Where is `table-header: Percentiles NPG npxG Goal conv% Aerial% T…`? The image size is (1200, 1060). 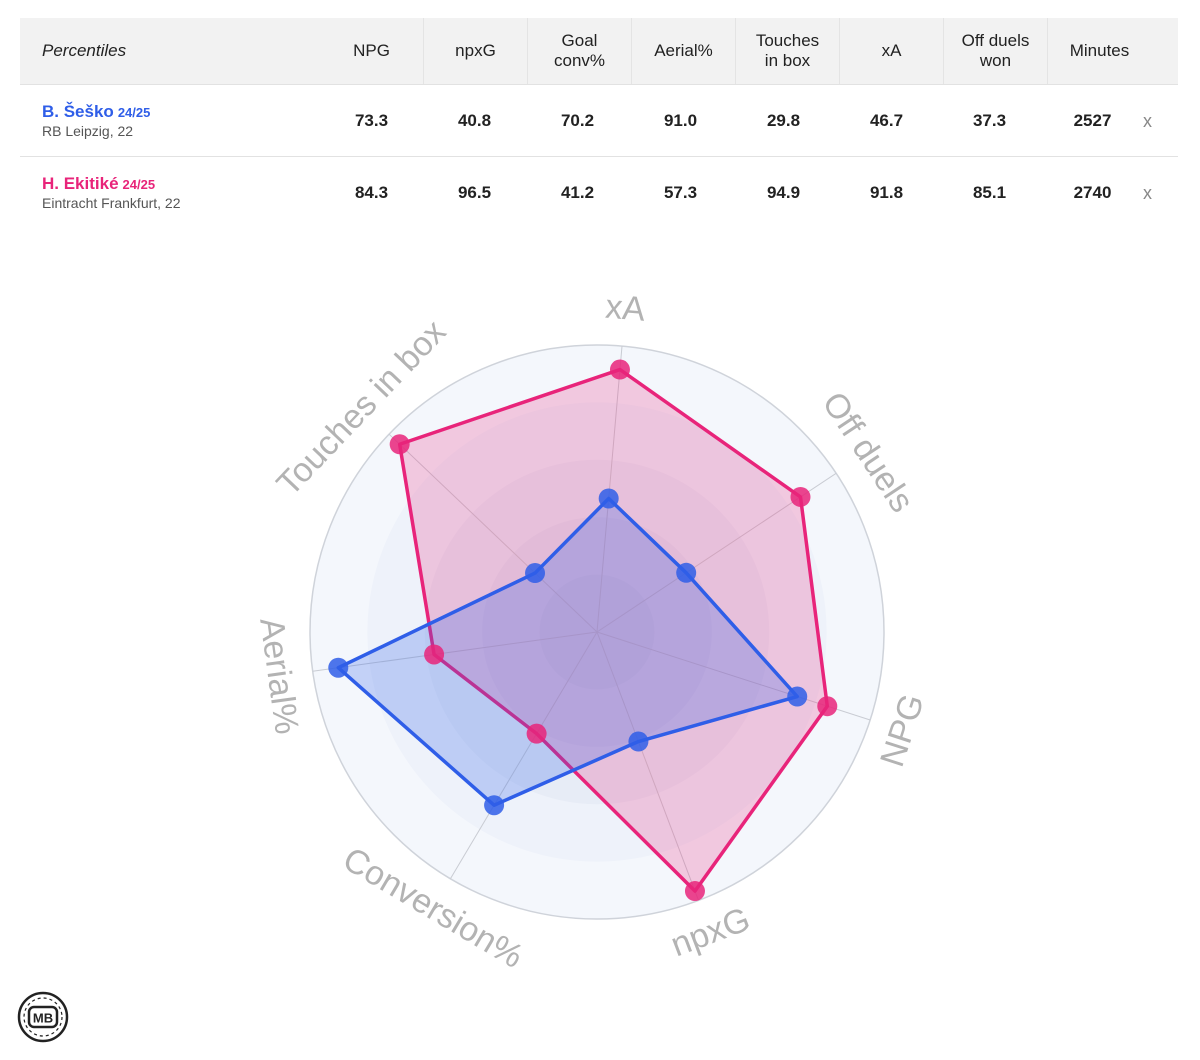 table-header: Percentiles NPG npxG Goal conv% Aerial% T… is located at coordinates (599, 51).